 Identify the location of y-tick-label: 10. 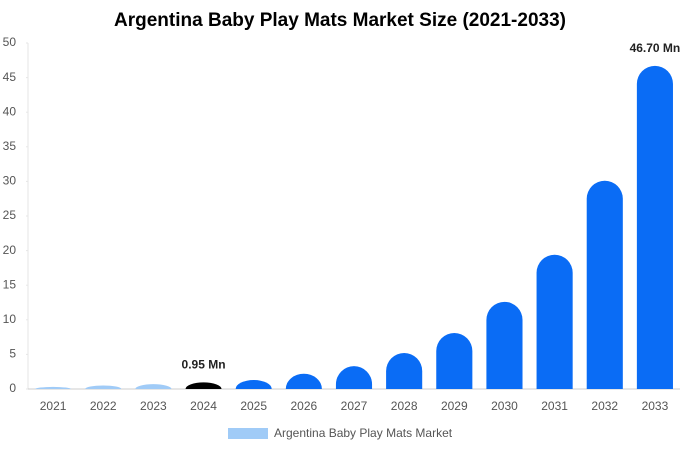
(10, 319).